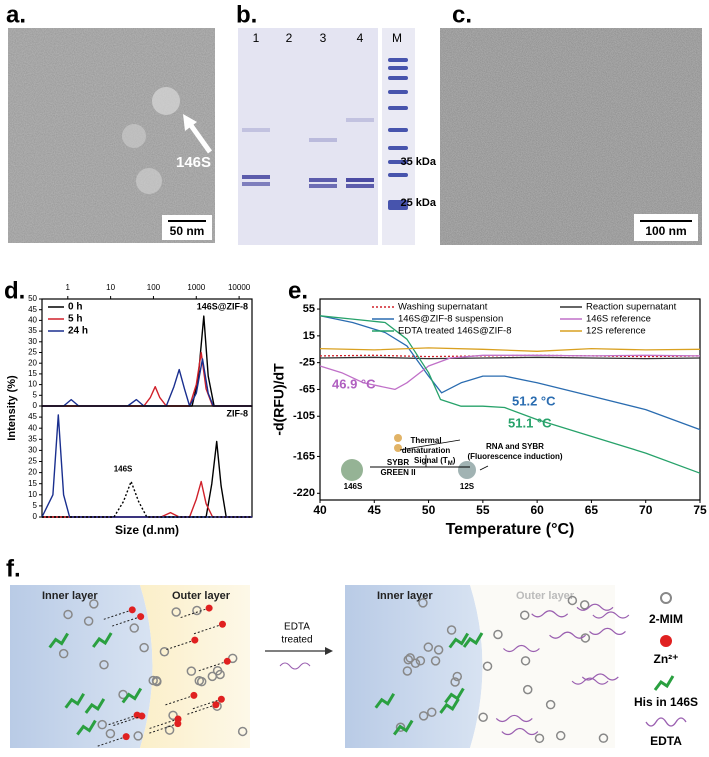  Describe the element at coordinates (419, 203) in the screenshot. I see `marker-label: 25 kDa` at that location.